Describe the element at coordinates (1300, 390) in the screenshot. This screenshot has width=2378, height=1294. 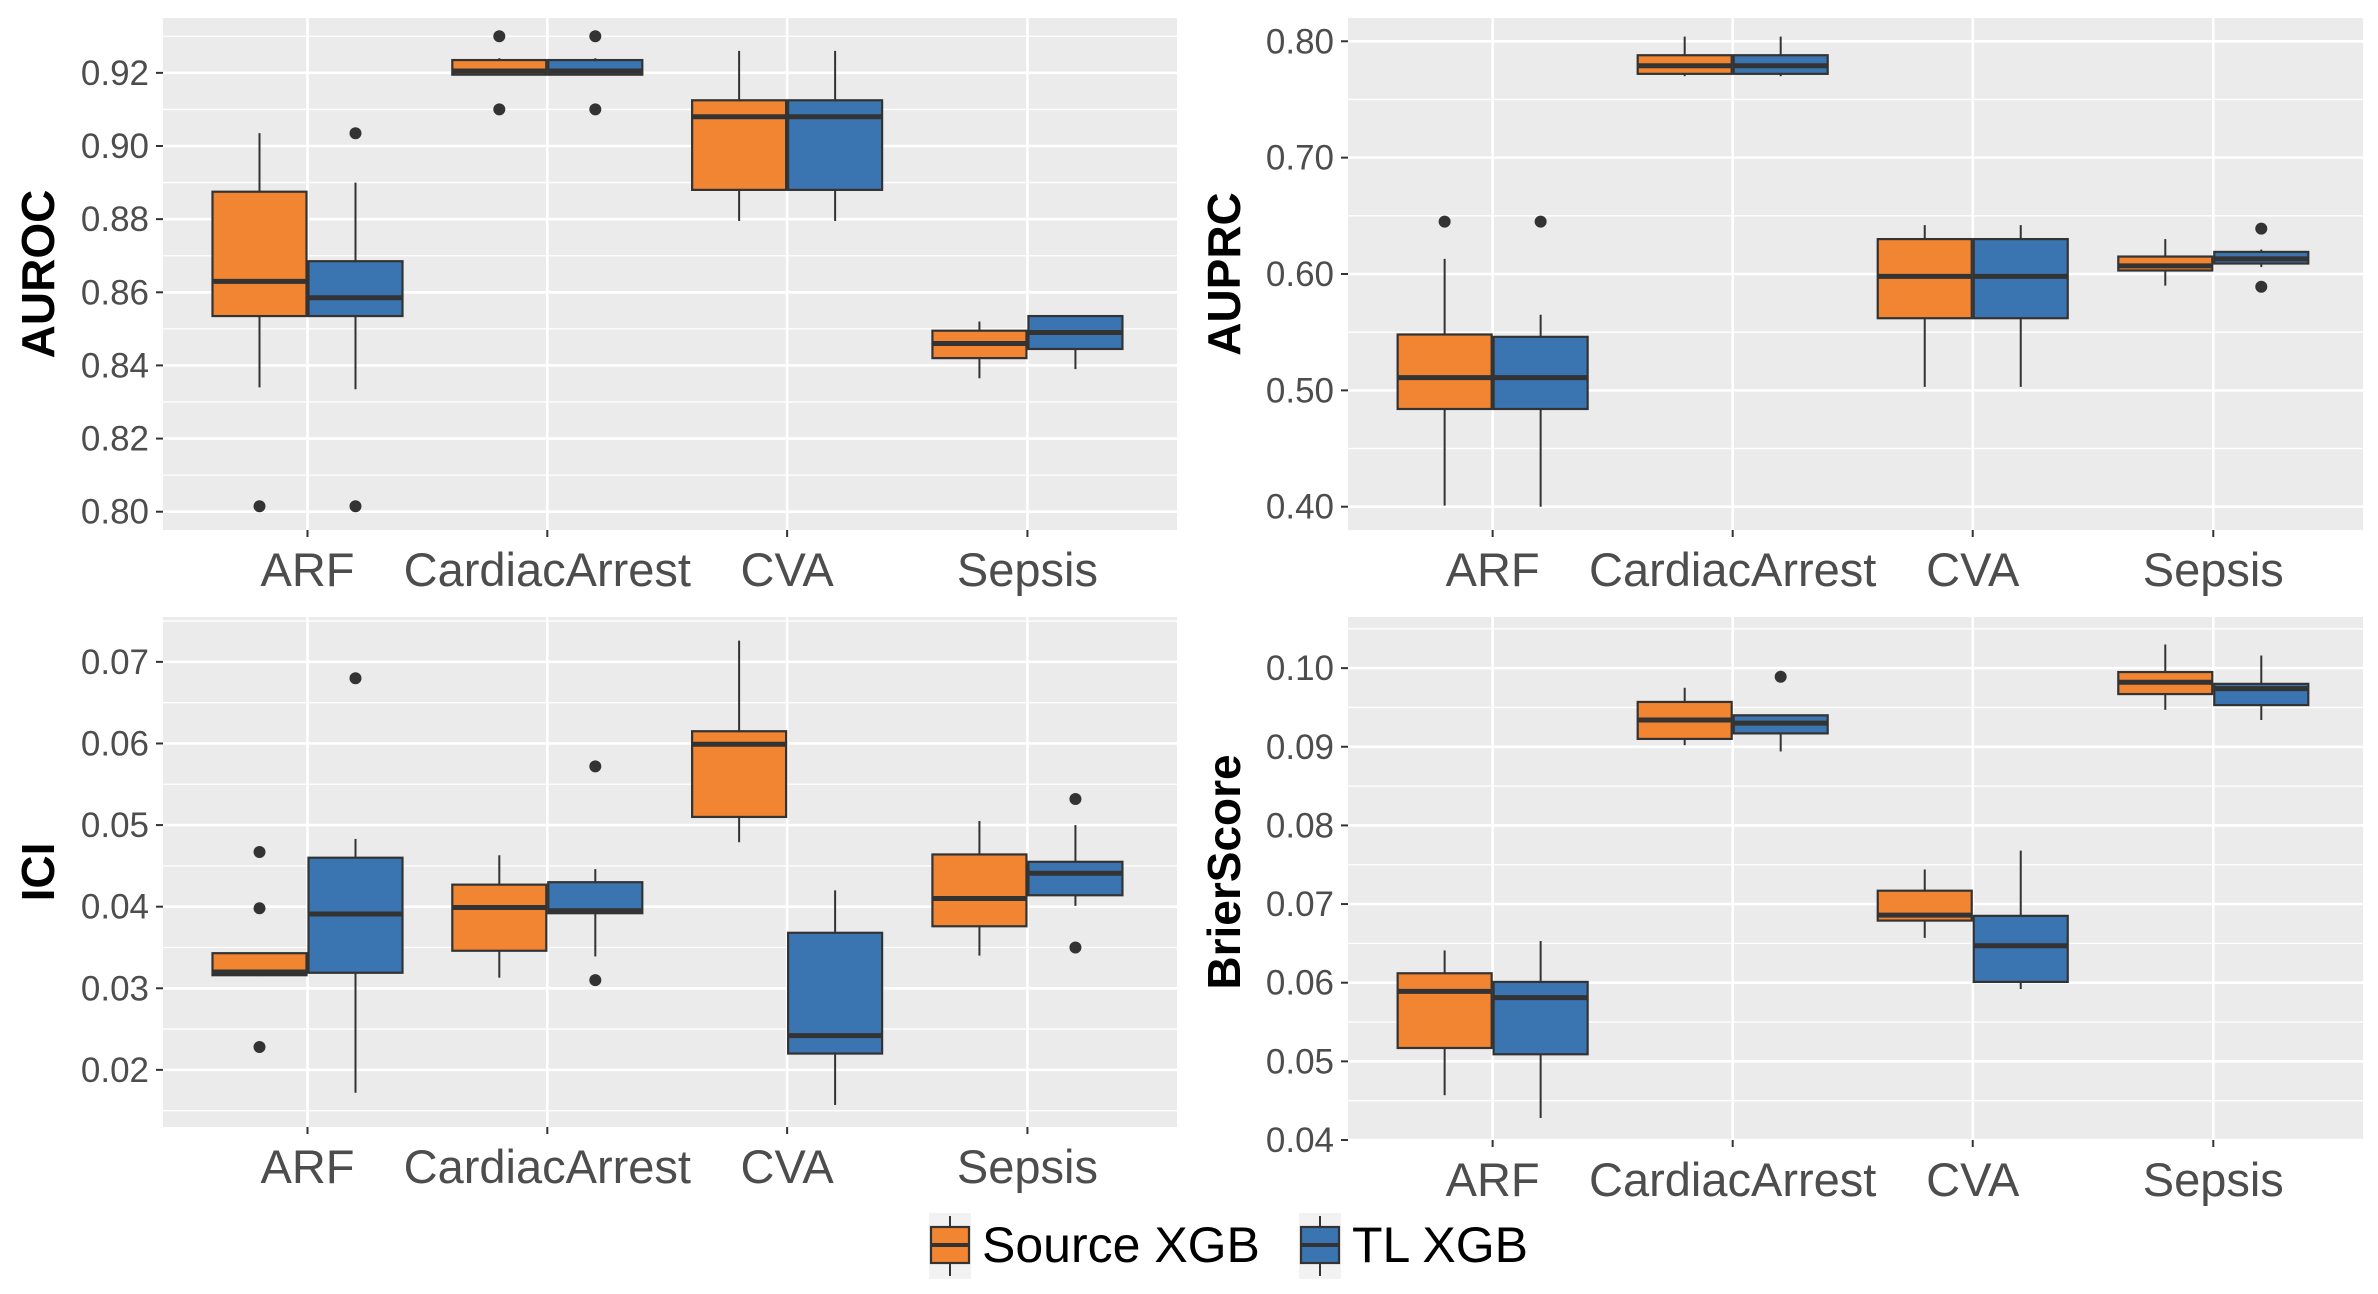
I see `y-tick-label: 0.50` at that location.